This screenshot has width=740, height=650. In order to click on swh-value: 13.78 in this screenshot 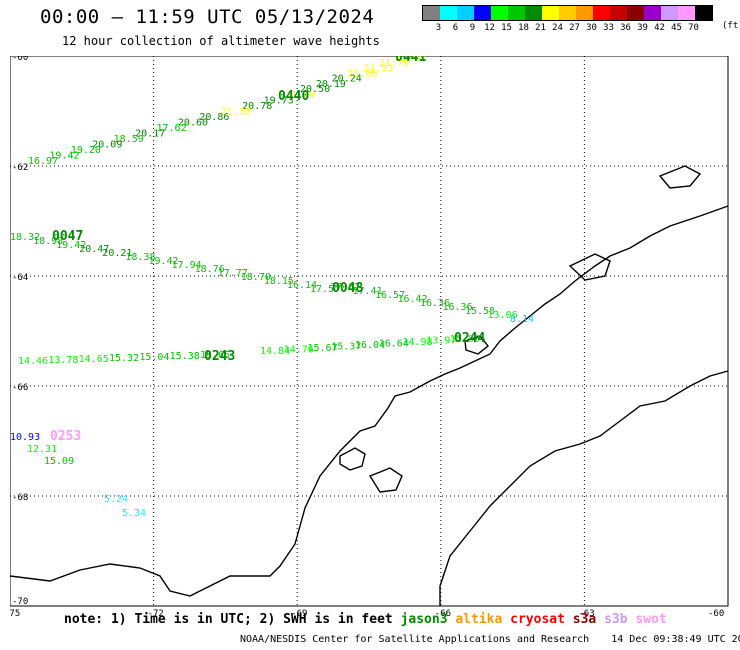, I will do `click(63, 360)`.